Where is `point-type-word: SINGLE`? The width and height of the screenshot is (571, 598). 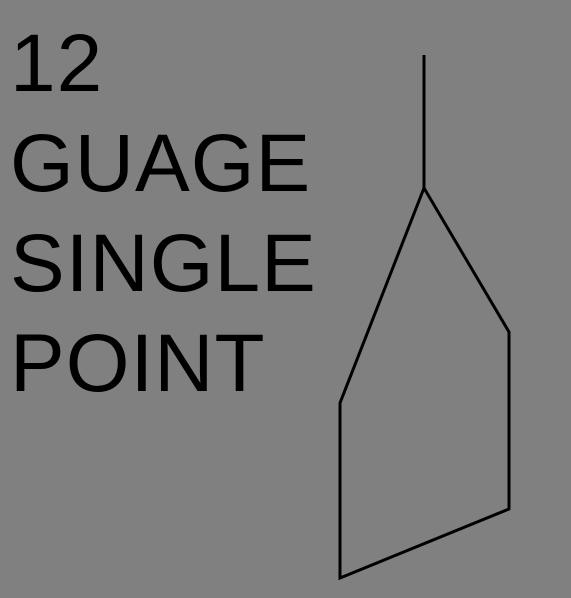
point-type-word: SINGLE is located at coordinates (163, 263).